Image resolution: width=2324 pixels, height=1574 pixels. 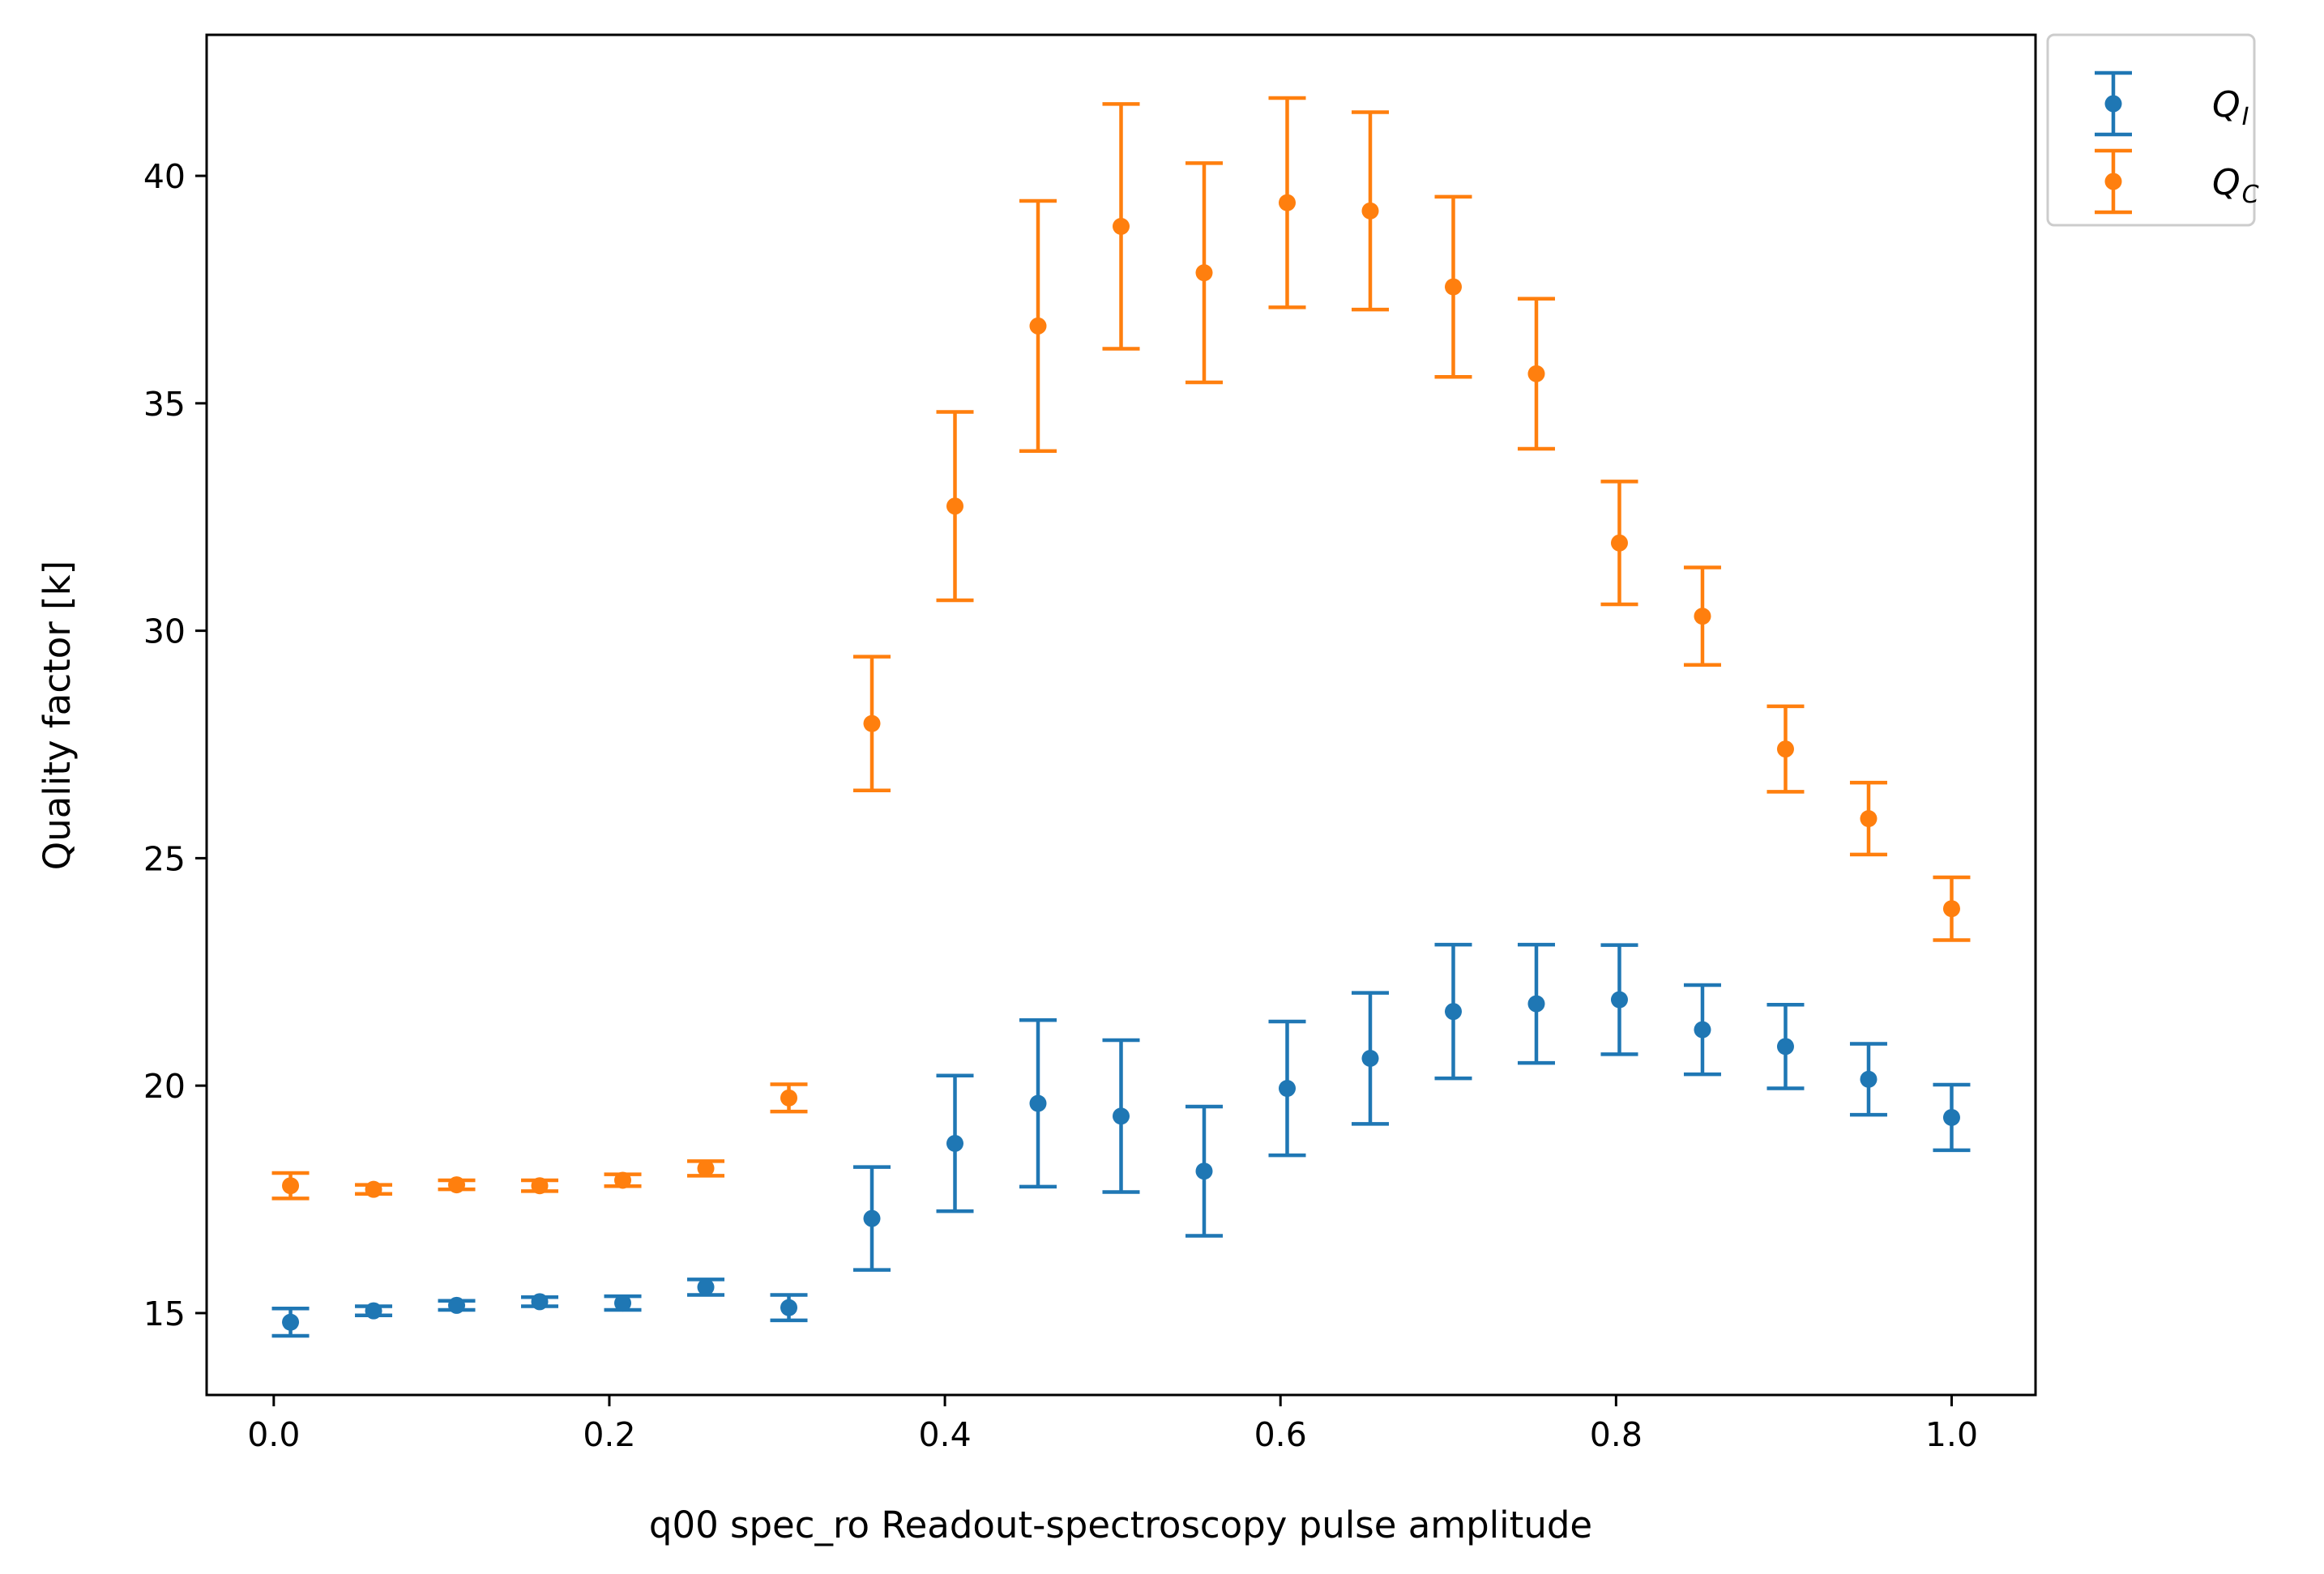 I want to click on x-tick-label: 0.8, so click(x=1616, y=1434).